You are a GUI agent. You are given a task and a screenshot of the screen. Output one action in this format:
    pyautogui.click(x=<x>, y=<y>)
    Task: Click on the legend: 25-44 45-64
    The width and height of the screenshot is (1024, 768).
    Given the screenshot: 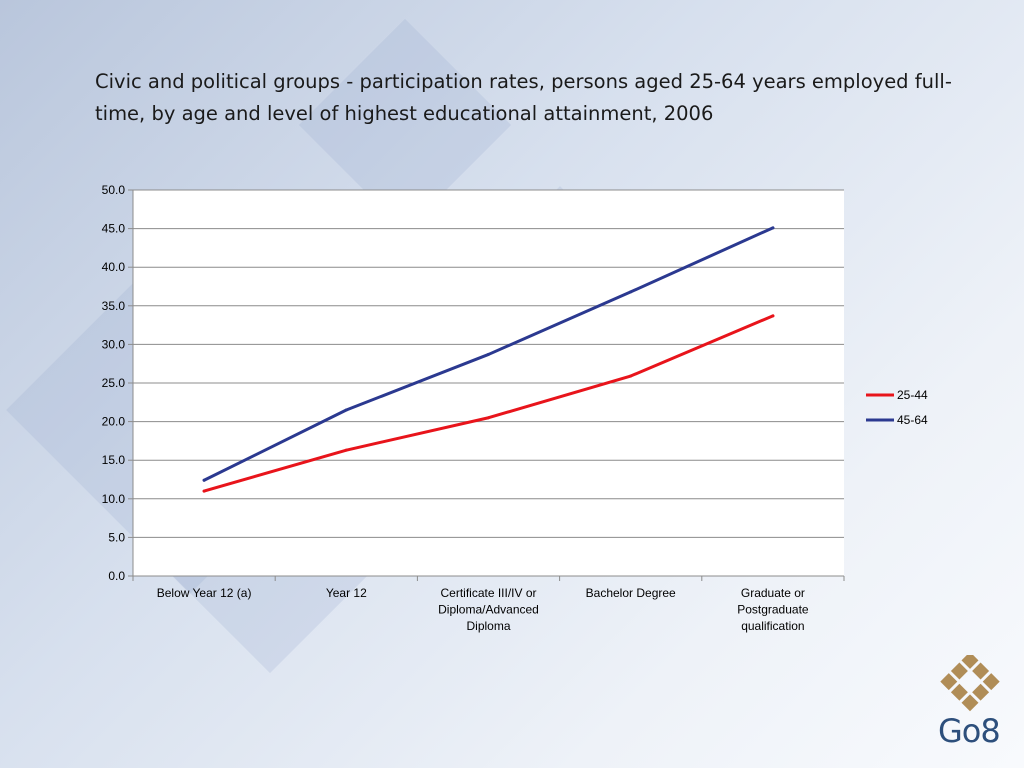 What is the action you would take?
    pyautogui.click(x=897, y=407)
    